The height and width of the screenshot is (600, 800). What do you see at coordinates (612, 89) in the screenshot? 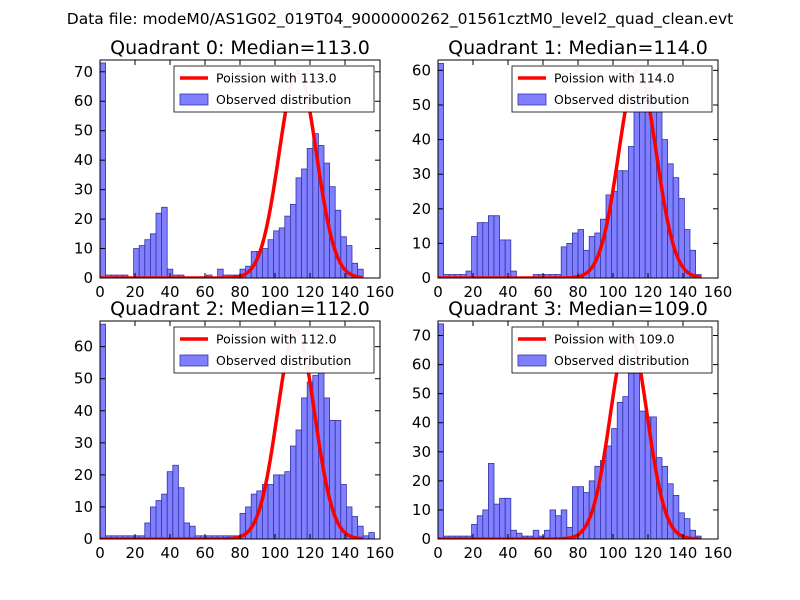
I see `legend: Poission with 114.0 Observed distribution` at bounding box center [612, 89].